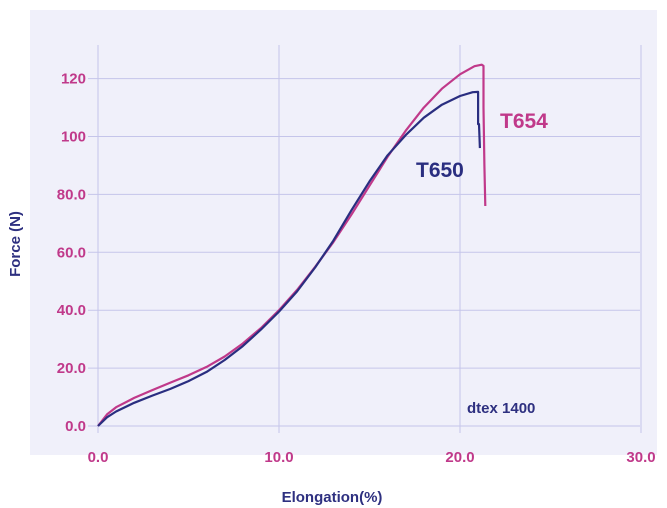  What do you see at coordinates (73, 79) in the screenshot?
I see `y-tick-label: 120` at bounding box center [73, 79].